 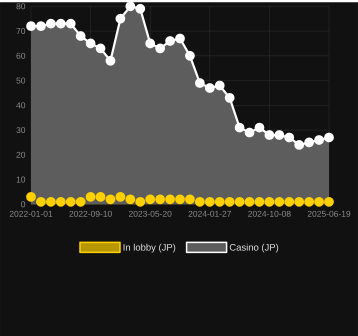 I want to click on y-tick-label: 50, so click(x=21, y=80).